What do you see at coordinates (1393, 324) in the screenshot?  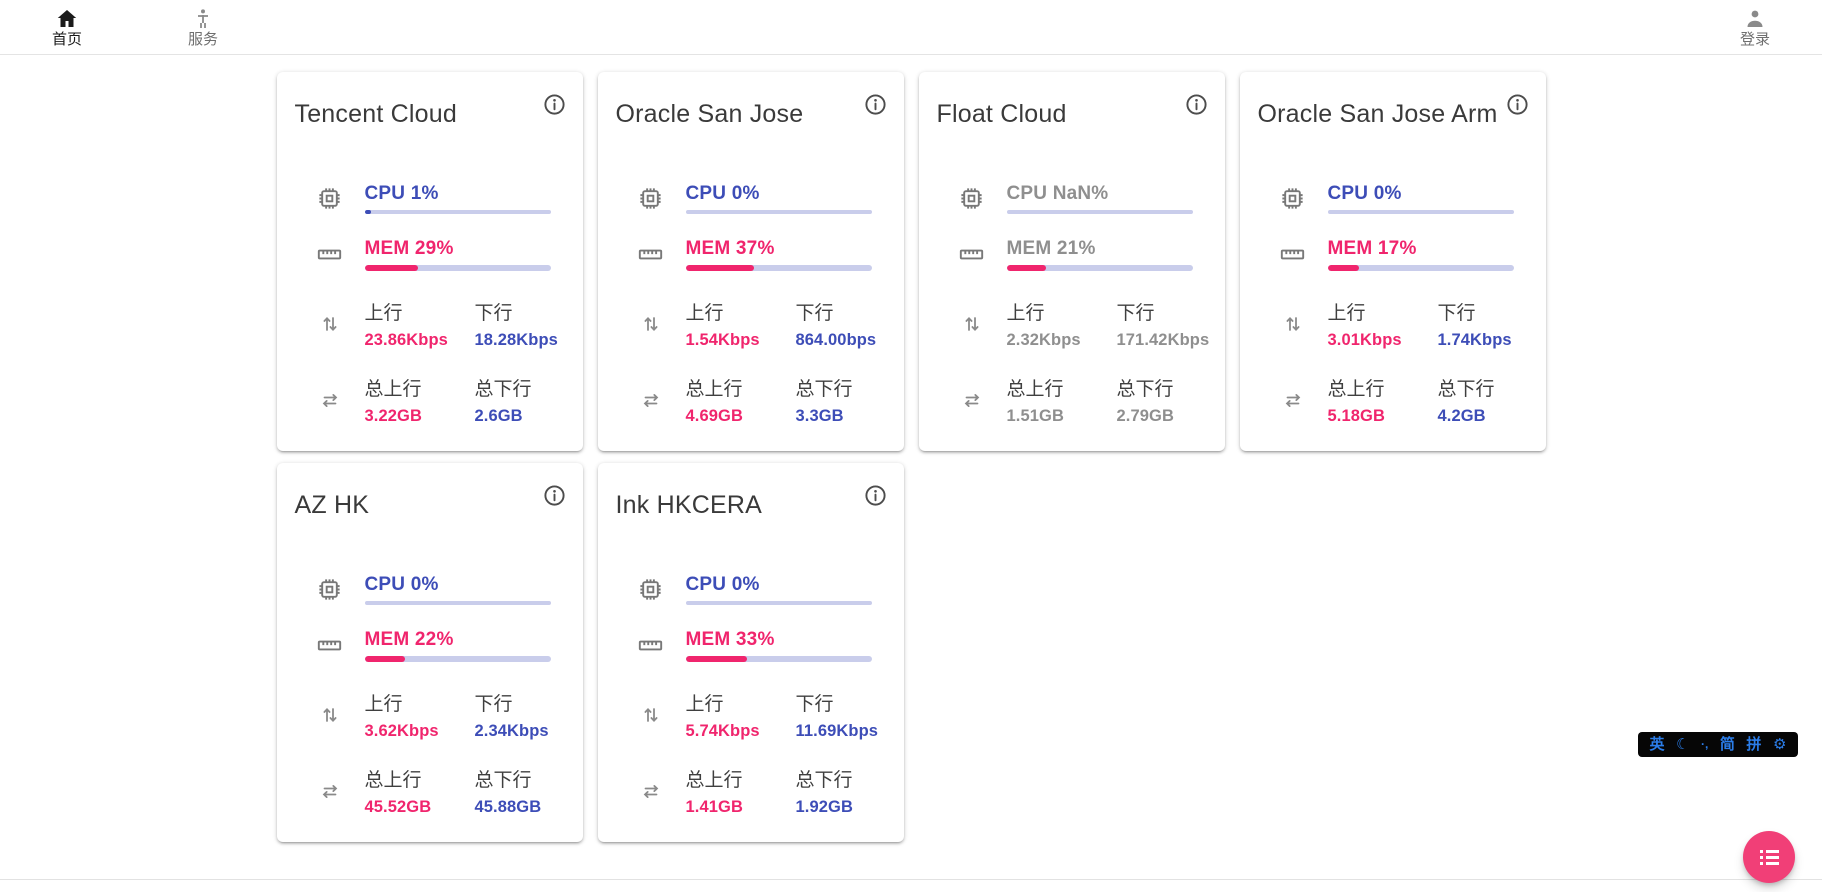 I see `speed-row: 上行 3.01Kbps 下行 1.74Kbps` at bounding box center [1393, 324].